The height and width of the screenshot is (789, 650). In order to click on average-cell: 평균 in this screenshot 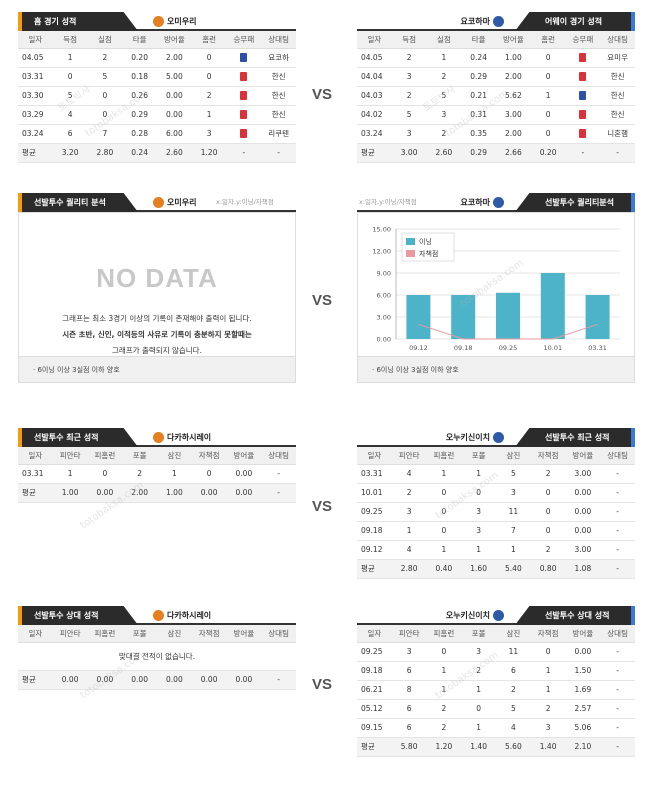, I will do `click(35, 153)`.